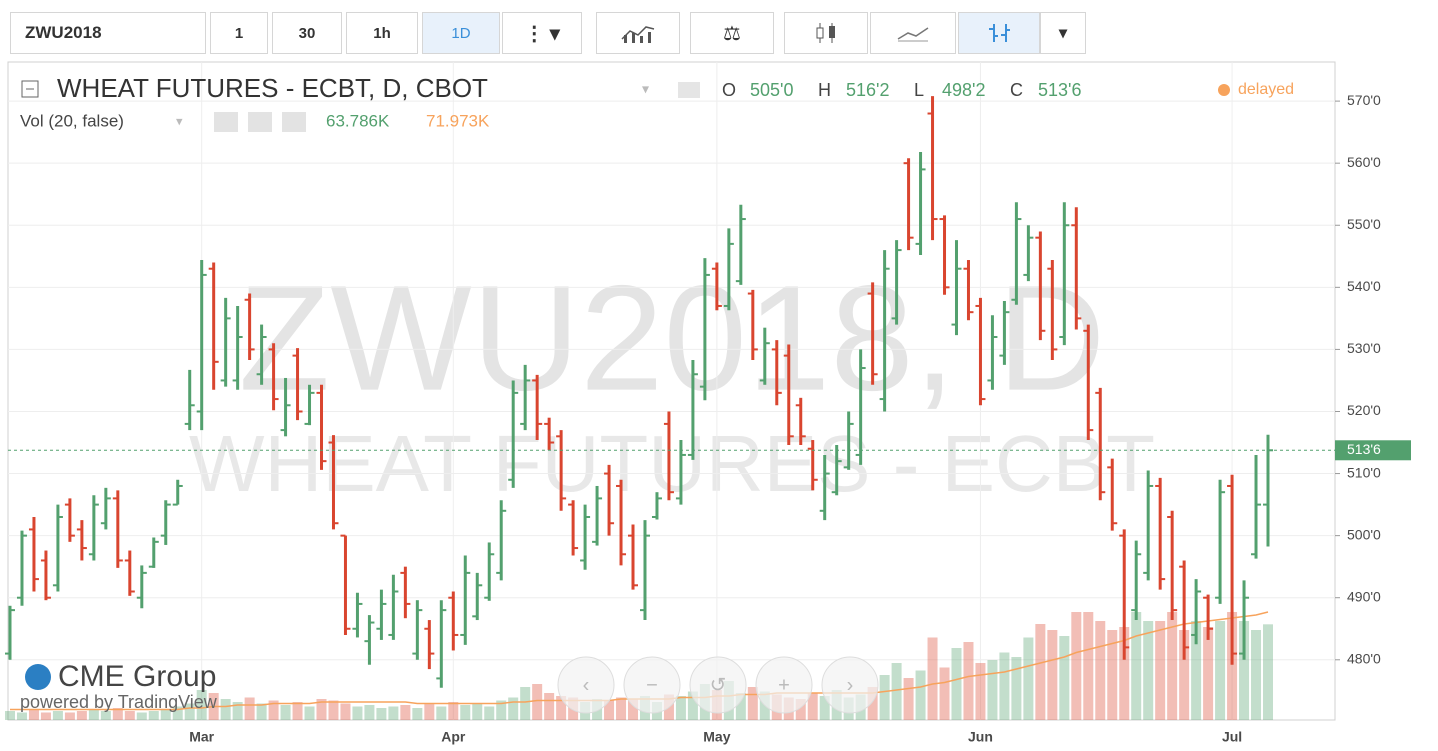 This screenshot has height=751, width=1438. I want to click on last-price-label: 513'6, so click(1364, 449).